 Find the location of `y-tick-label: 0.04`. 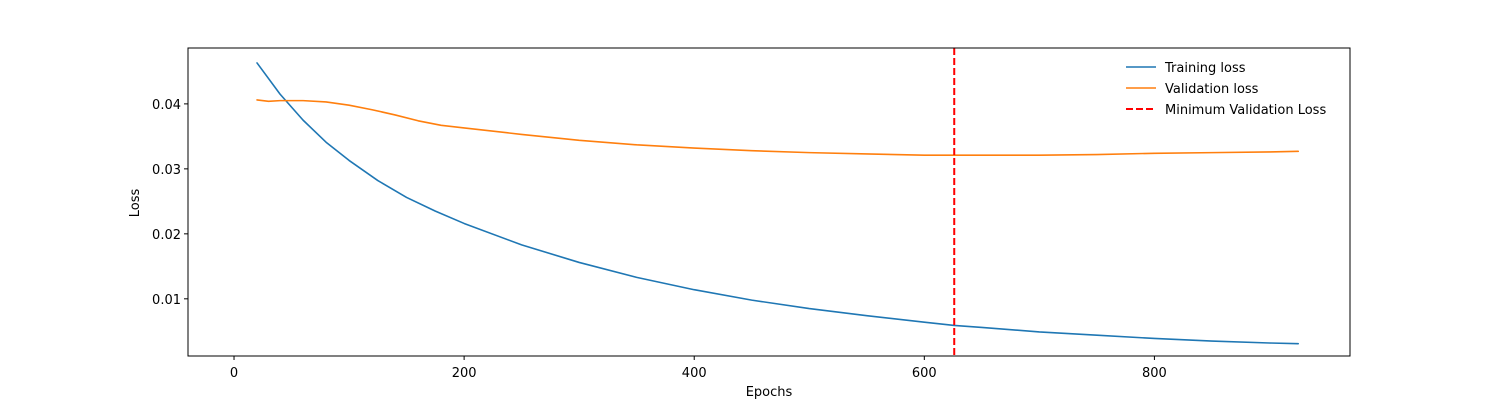

y-tick-label: 0.04 is located at coordinates (166, 105).